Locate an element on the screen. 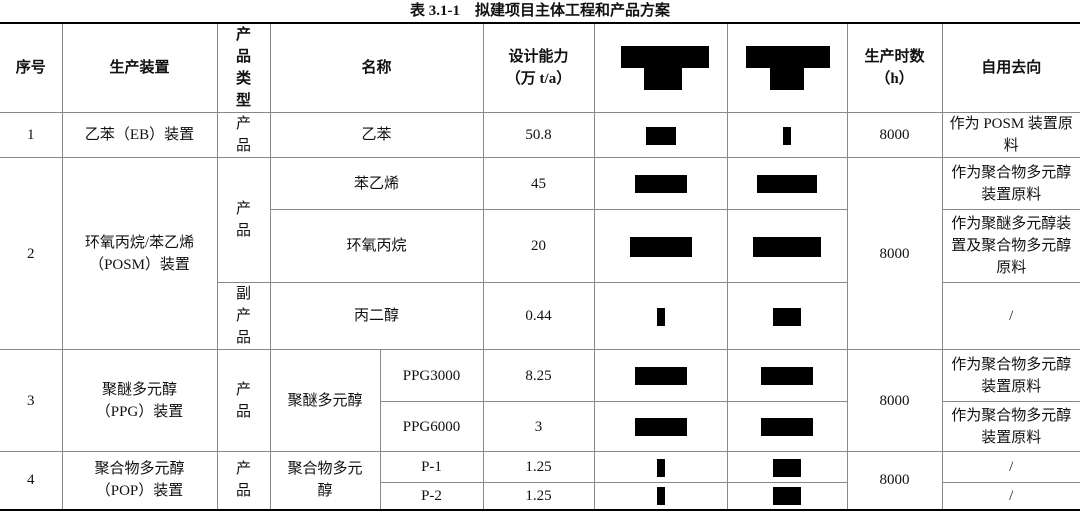 The height and width of the screenshot is (511, 1080). row: 副产品 丙二醇 0.44 / is located at coordinates (540, 316).